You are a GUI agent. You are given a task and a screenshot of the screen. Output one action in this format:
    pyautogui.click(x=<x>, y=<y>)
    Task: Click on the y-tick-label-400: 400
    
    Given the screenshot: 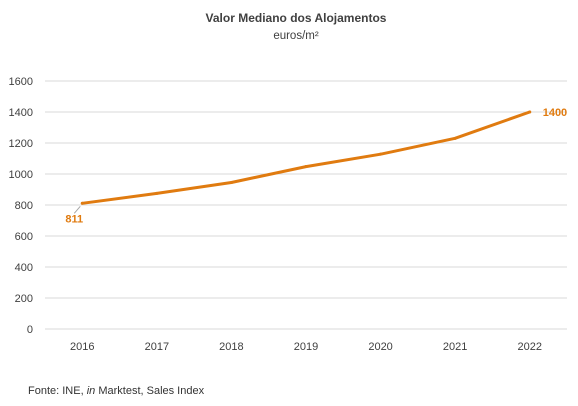 What is the action you would take?
    pyautogui.click(x=24, y=268)
    